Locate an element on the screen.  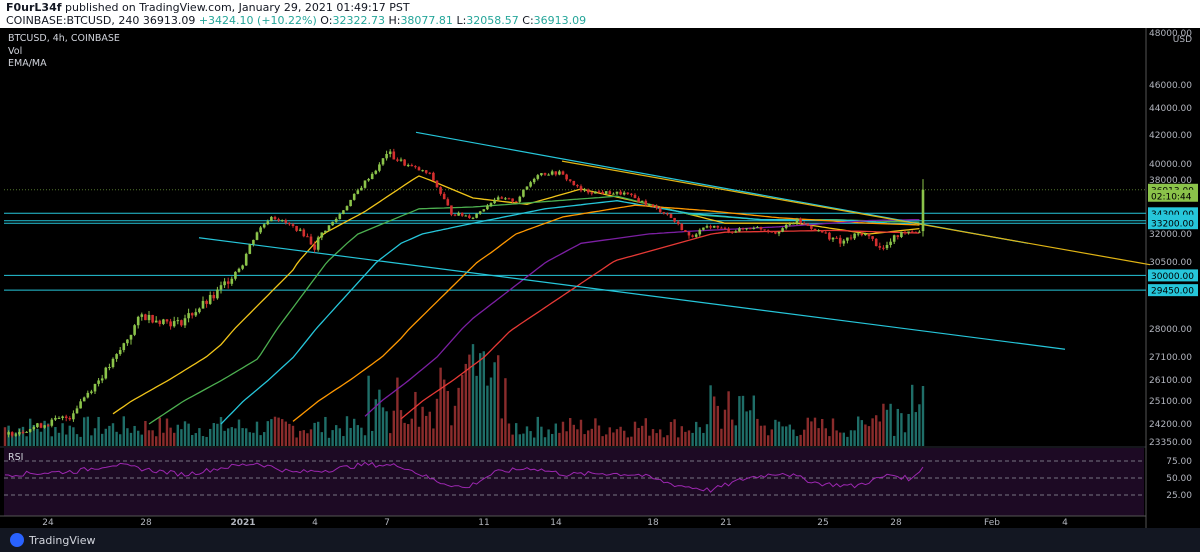
volume-legend: Vol is located at coordinates (15, 51).